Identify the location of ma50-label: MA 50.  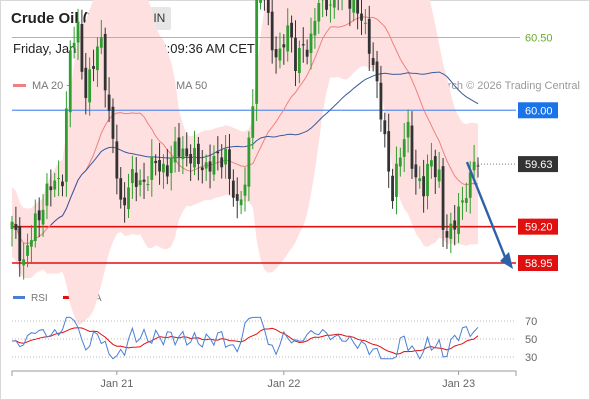
(192, 86).